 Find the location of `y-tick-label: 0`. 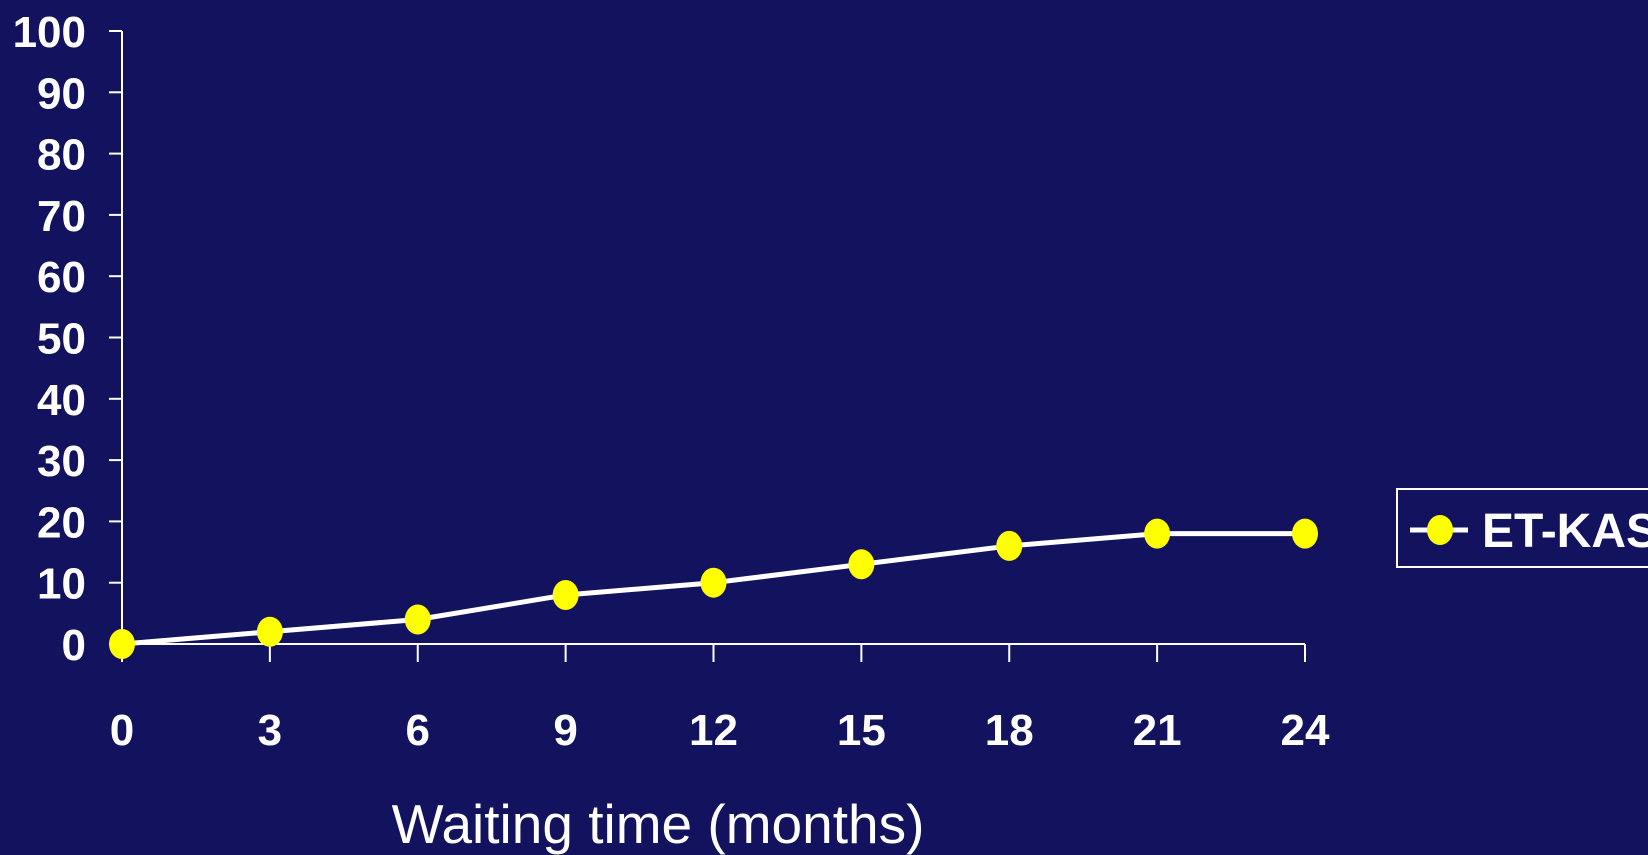

y-tick-label: 0 is located at coordinates (74, 645).